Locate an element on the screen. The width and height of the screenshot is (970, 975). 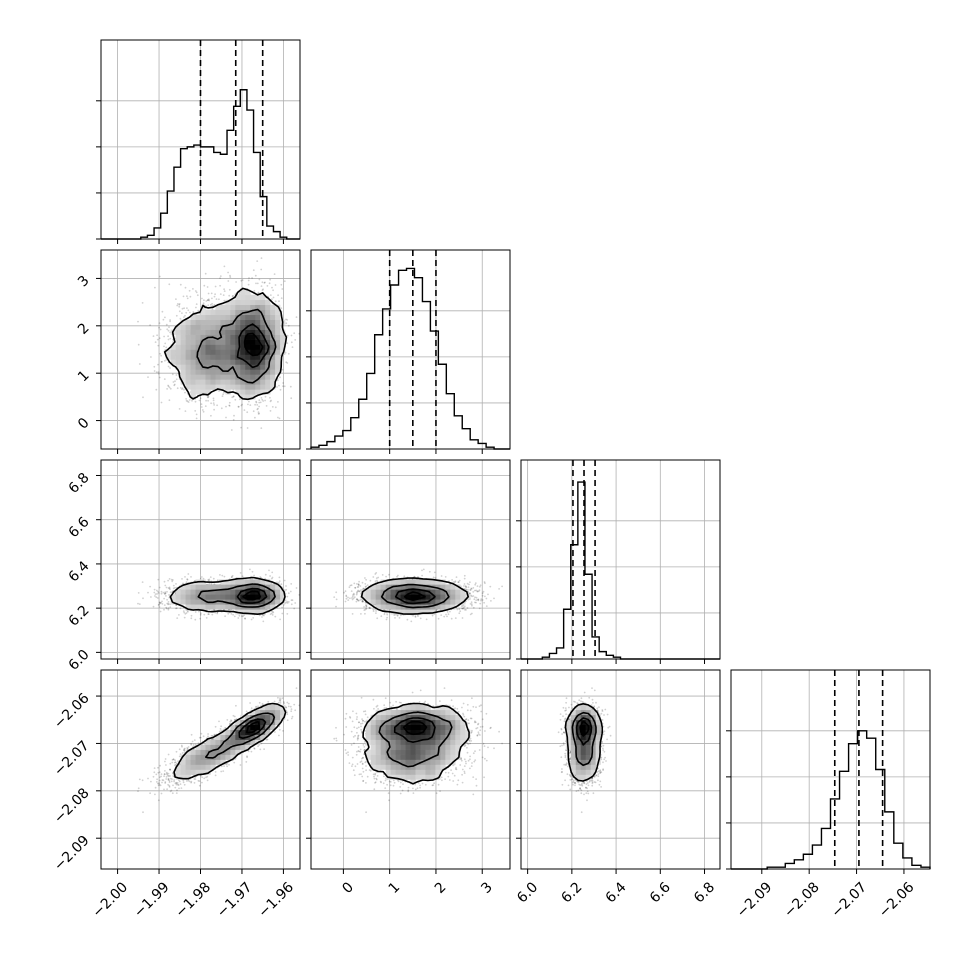
panel-background is located at coordinates (620, 559).